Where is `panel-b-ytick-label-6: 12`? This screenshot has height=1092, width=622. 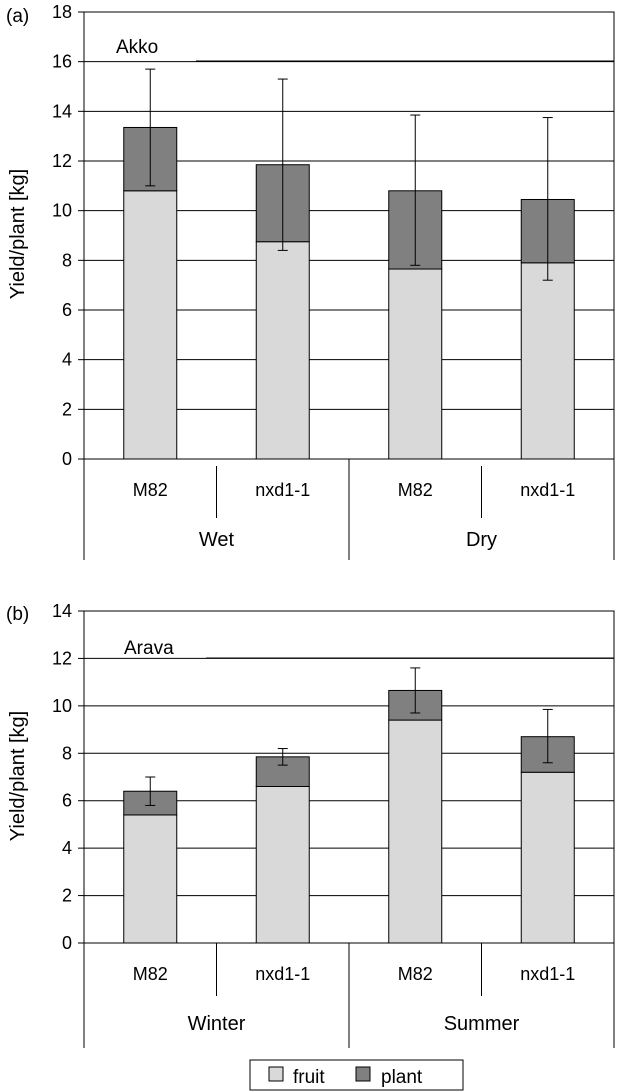
panel-b-ytick-label-6: 12 is located at coordinates (62, 658).